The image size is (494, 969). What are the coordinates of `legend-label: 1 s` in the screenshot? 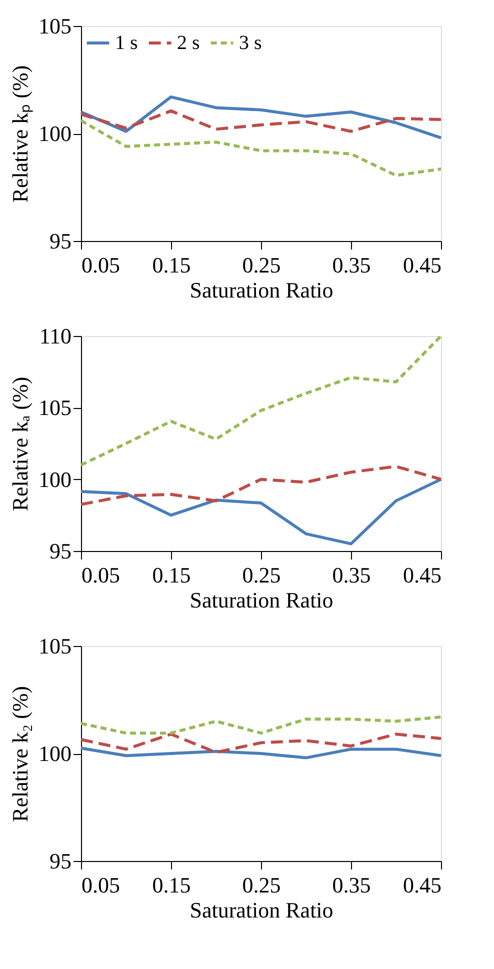 It's located at (126, 43).